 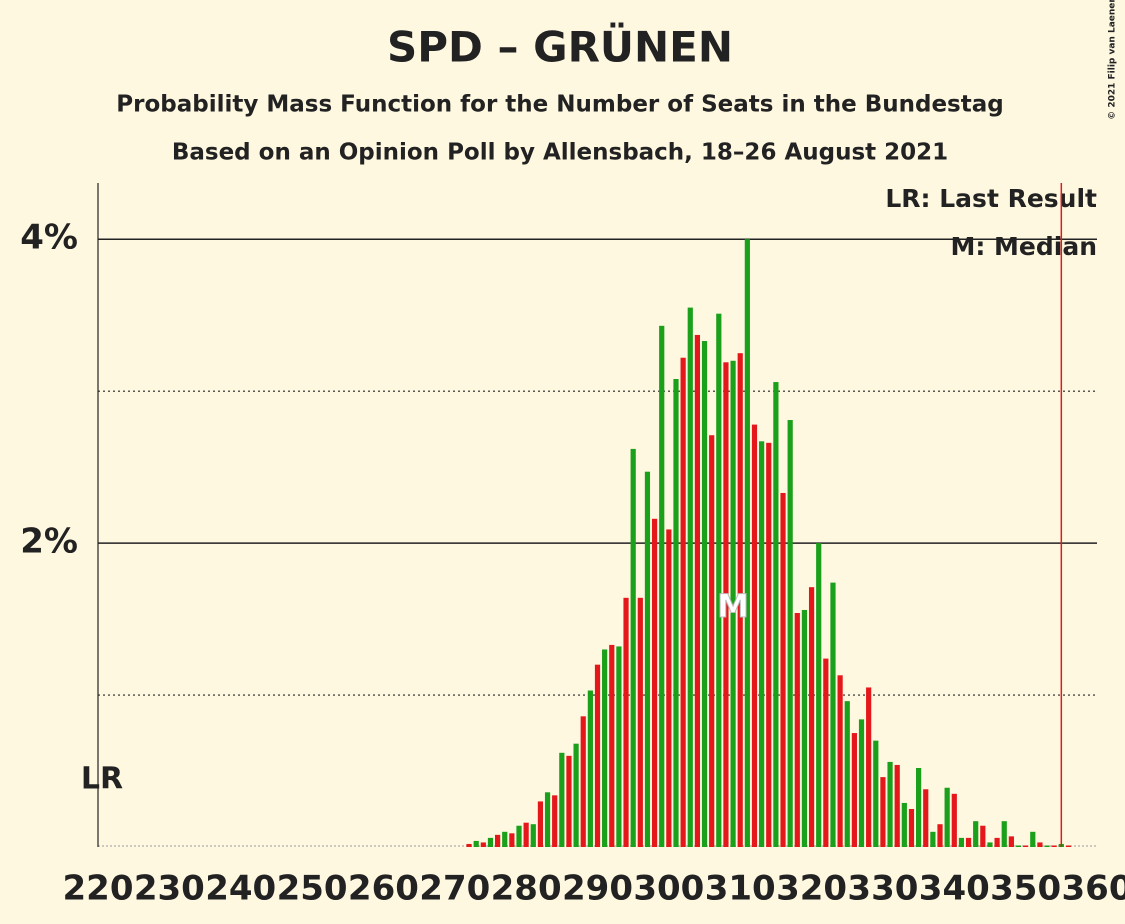 What do you see at coordinates (668, 889) in the screenshot?
I see `x-tick-label: 300` at bounding box center [668, 889].